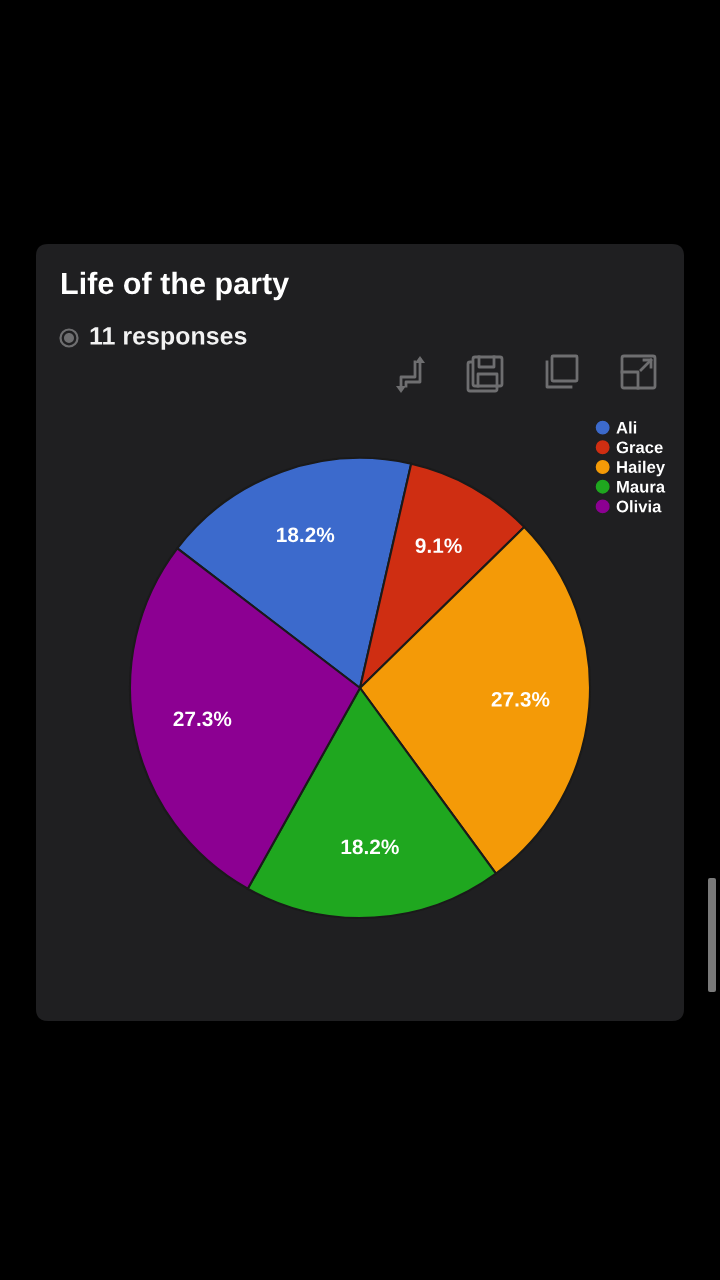 This screenshot has height=1280, width=720. I want to click on data-label: 9.1%, so click(438, 546).